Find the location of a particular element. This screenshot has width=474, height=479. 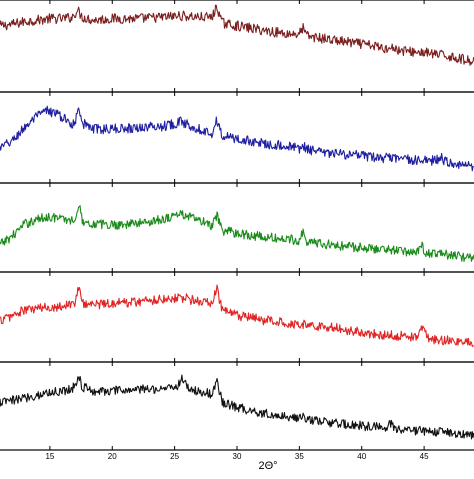

x-tick-label: 45 is located at coordinates (424, 456).